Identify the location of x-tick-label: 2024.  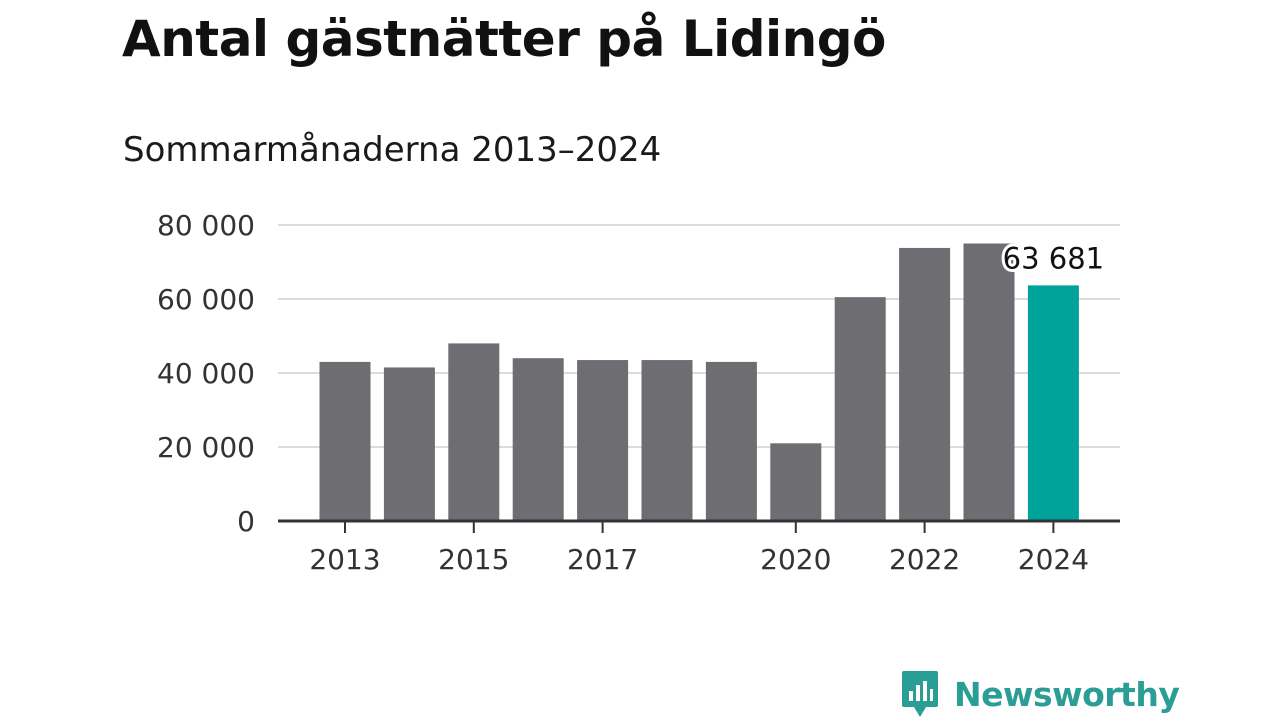
(1053, 559).